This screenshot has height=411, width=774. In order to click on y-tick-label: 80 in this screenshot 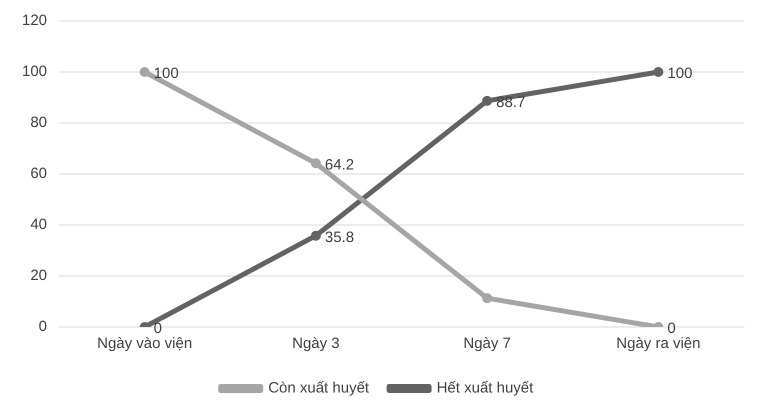, I will do `click(39, 123)`.